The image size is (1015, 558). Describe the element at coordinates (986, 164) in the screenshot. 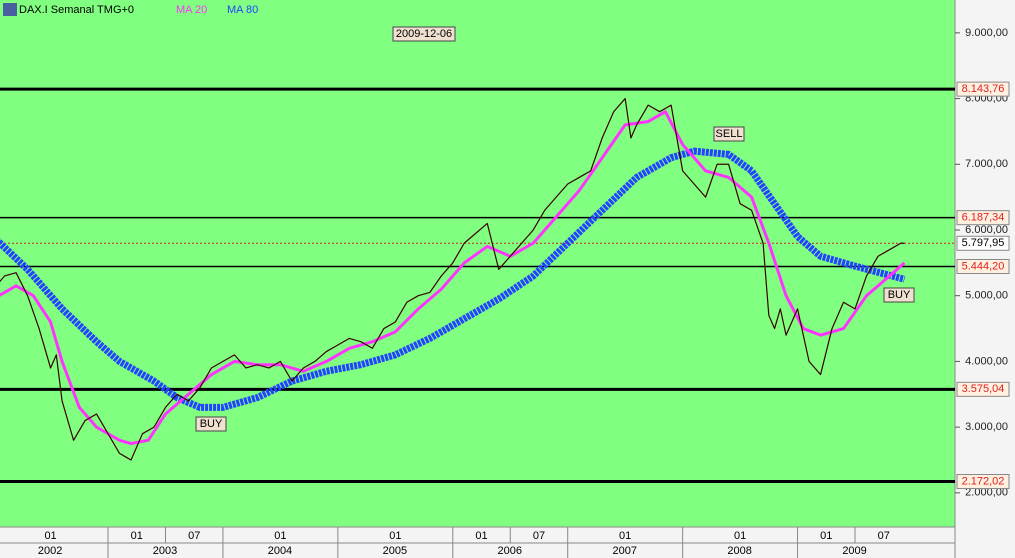

I see `y-tick-label: 7.000,00` at that location.